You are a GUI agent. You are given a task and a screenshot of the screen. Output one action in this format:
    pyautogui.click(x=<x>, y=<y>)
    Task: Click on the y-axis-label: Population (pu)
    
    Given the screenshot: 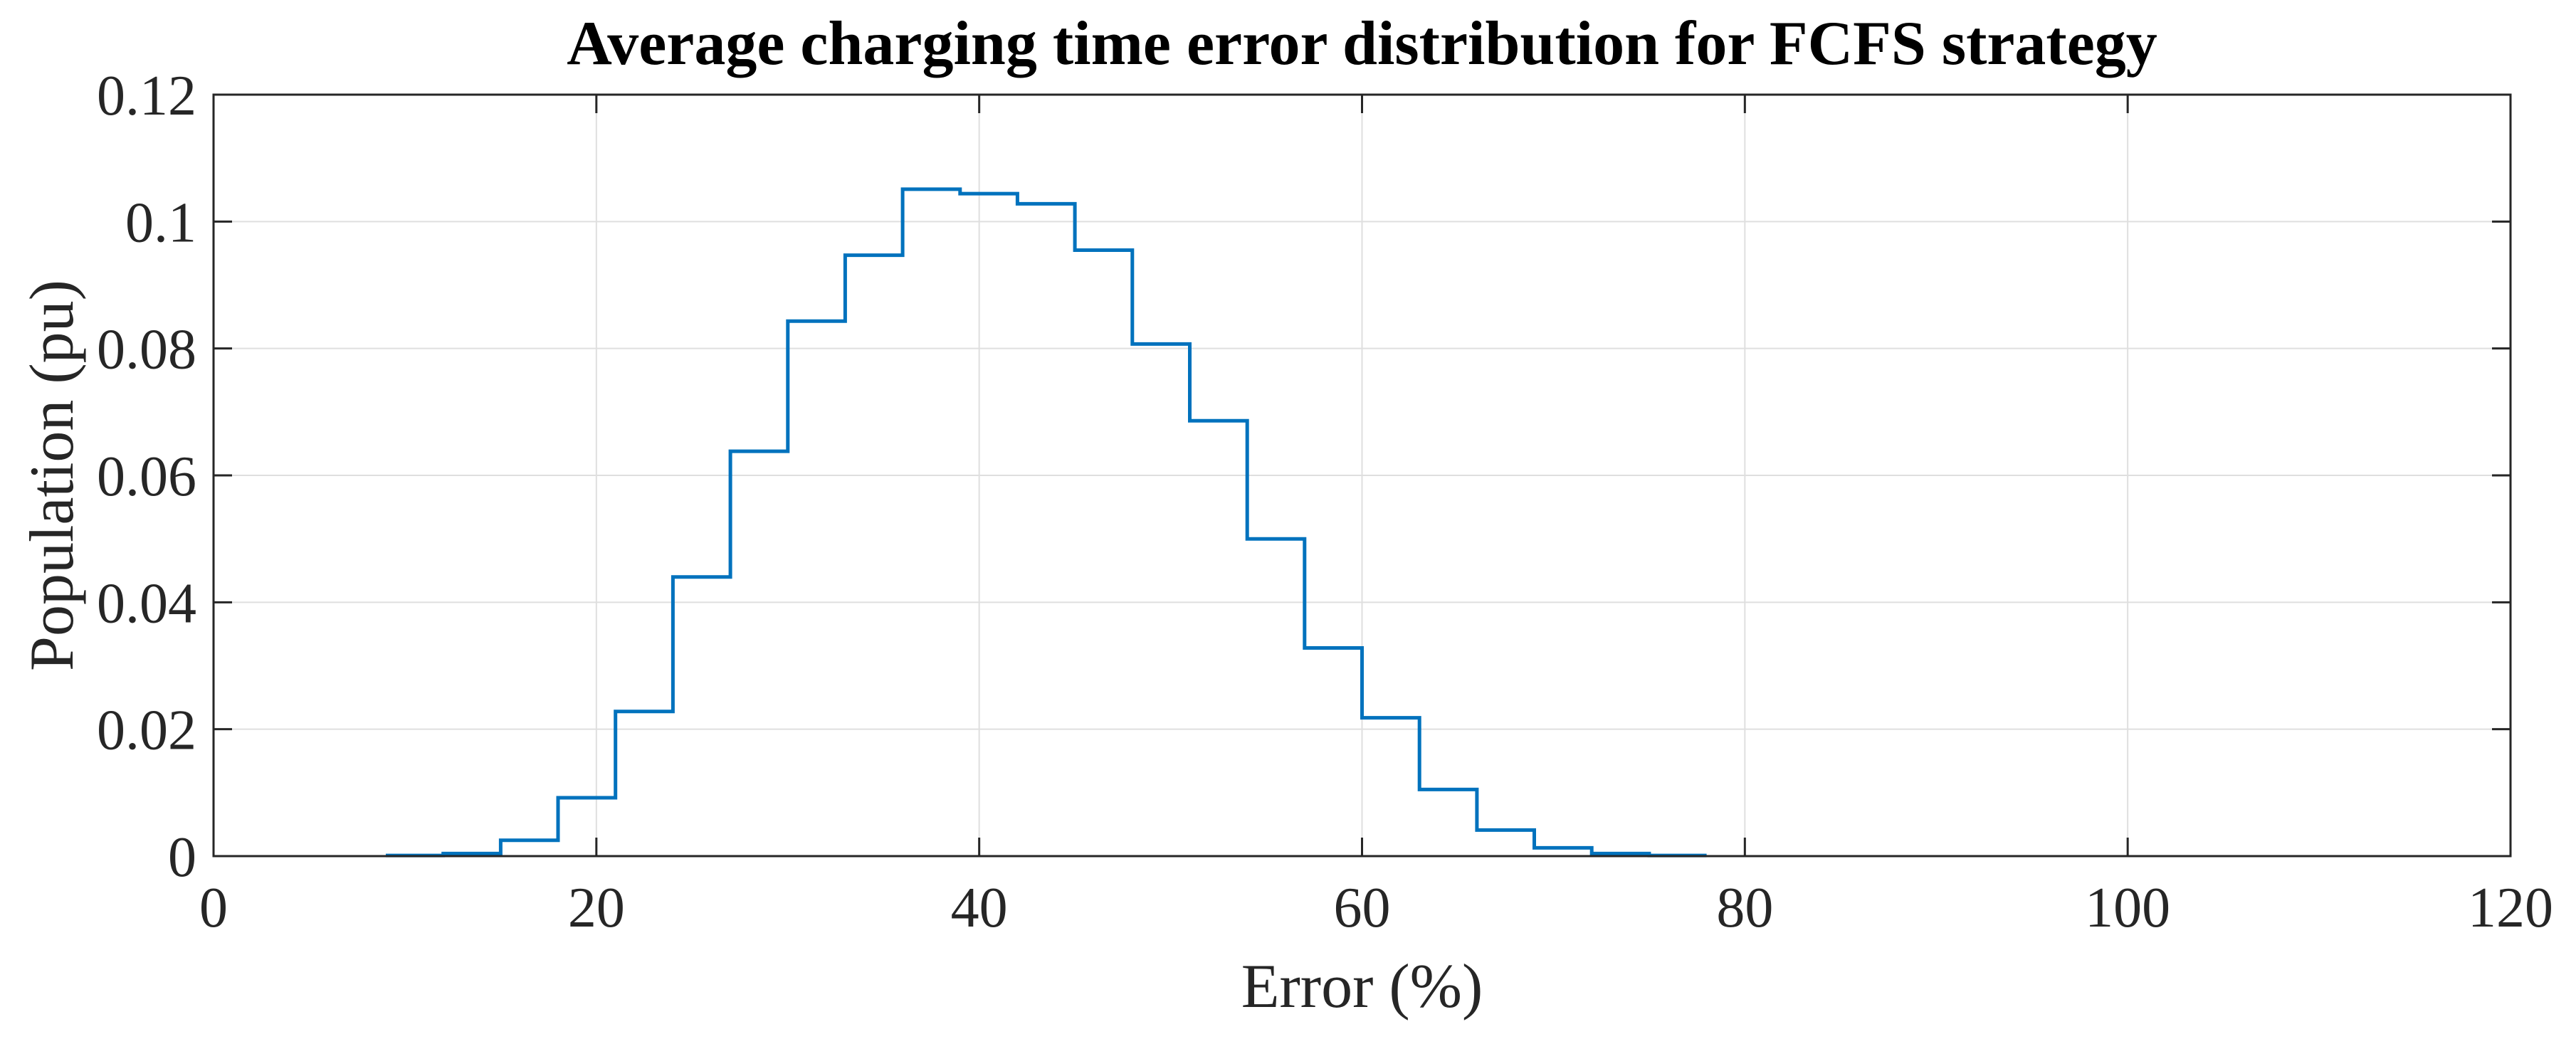 What is the action you would take?
    pyautogui.click(x=53, y=476)
    